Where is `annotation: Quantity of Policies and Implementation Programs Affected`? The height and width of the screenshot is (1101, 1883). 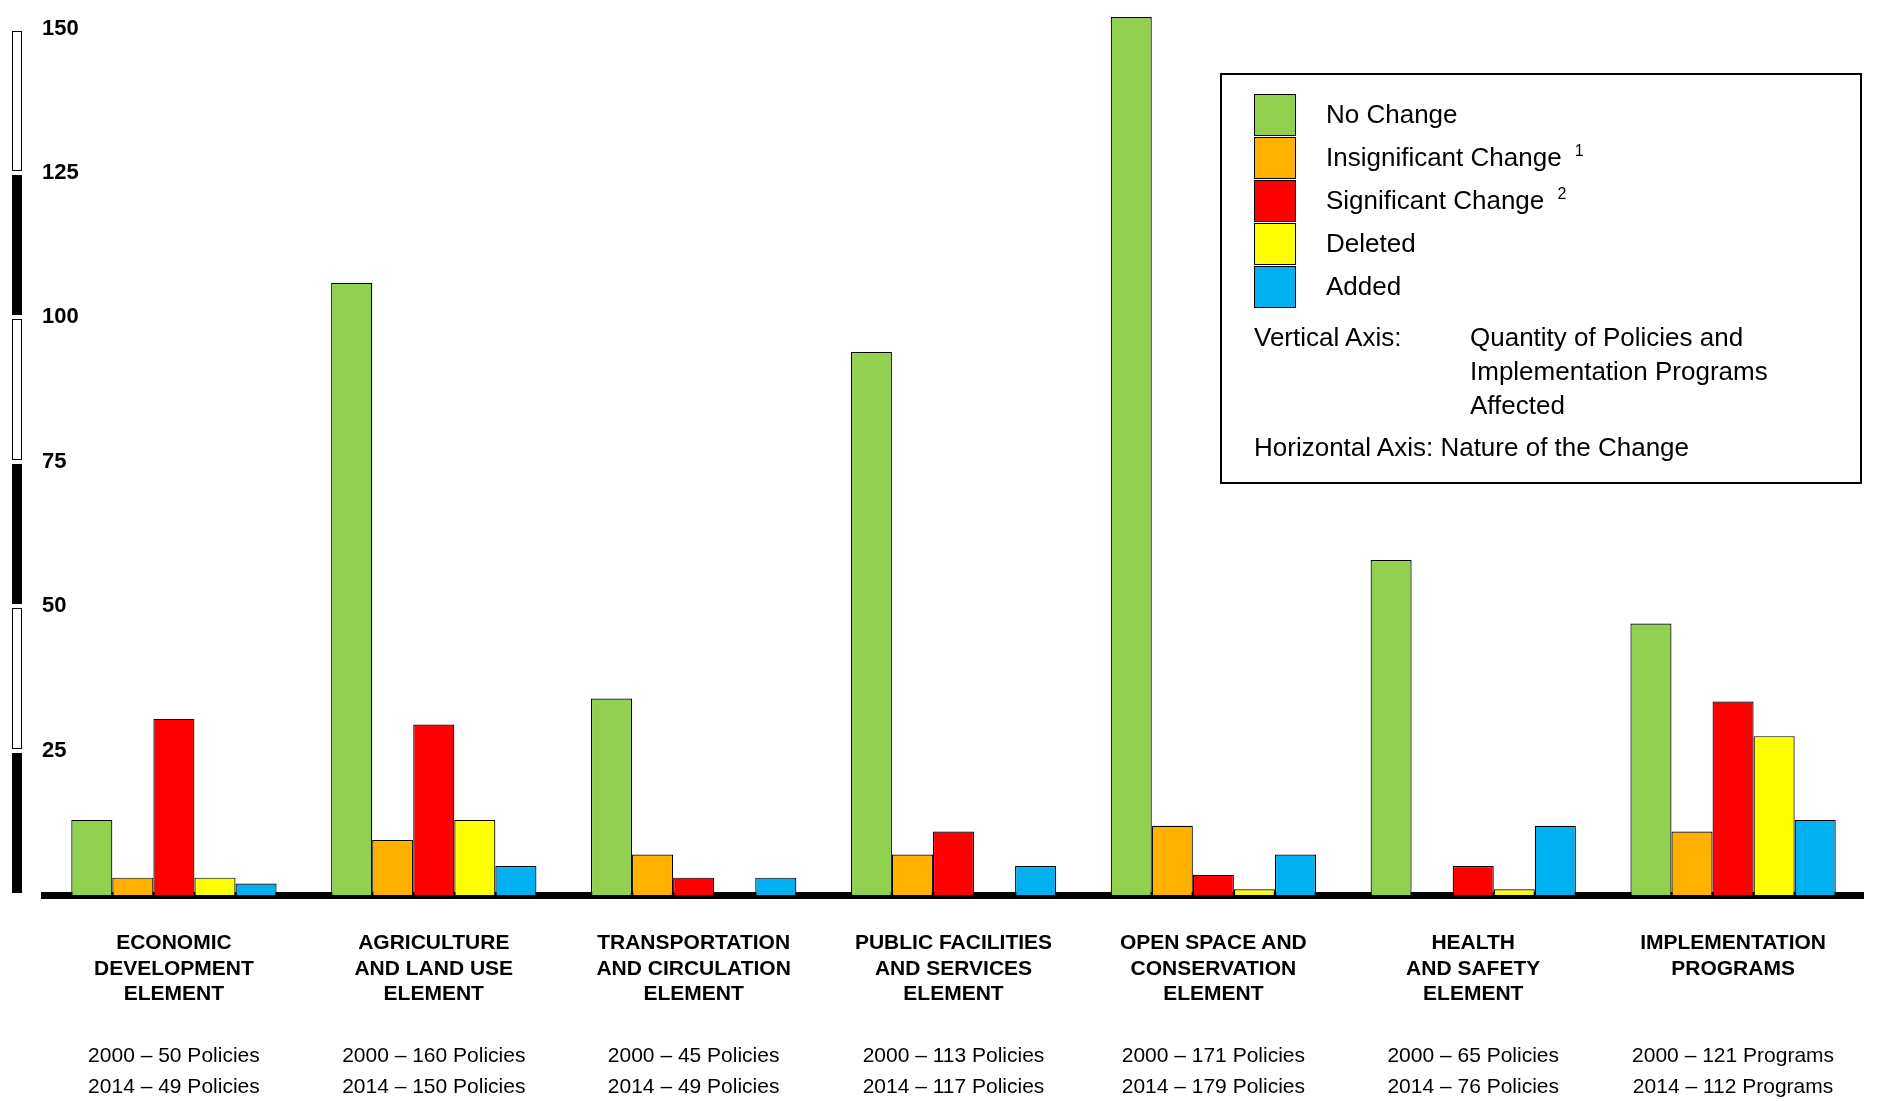
annotation: Quantity of Policies and Implementation Programs Affected is located at coordinates (1619, 371).